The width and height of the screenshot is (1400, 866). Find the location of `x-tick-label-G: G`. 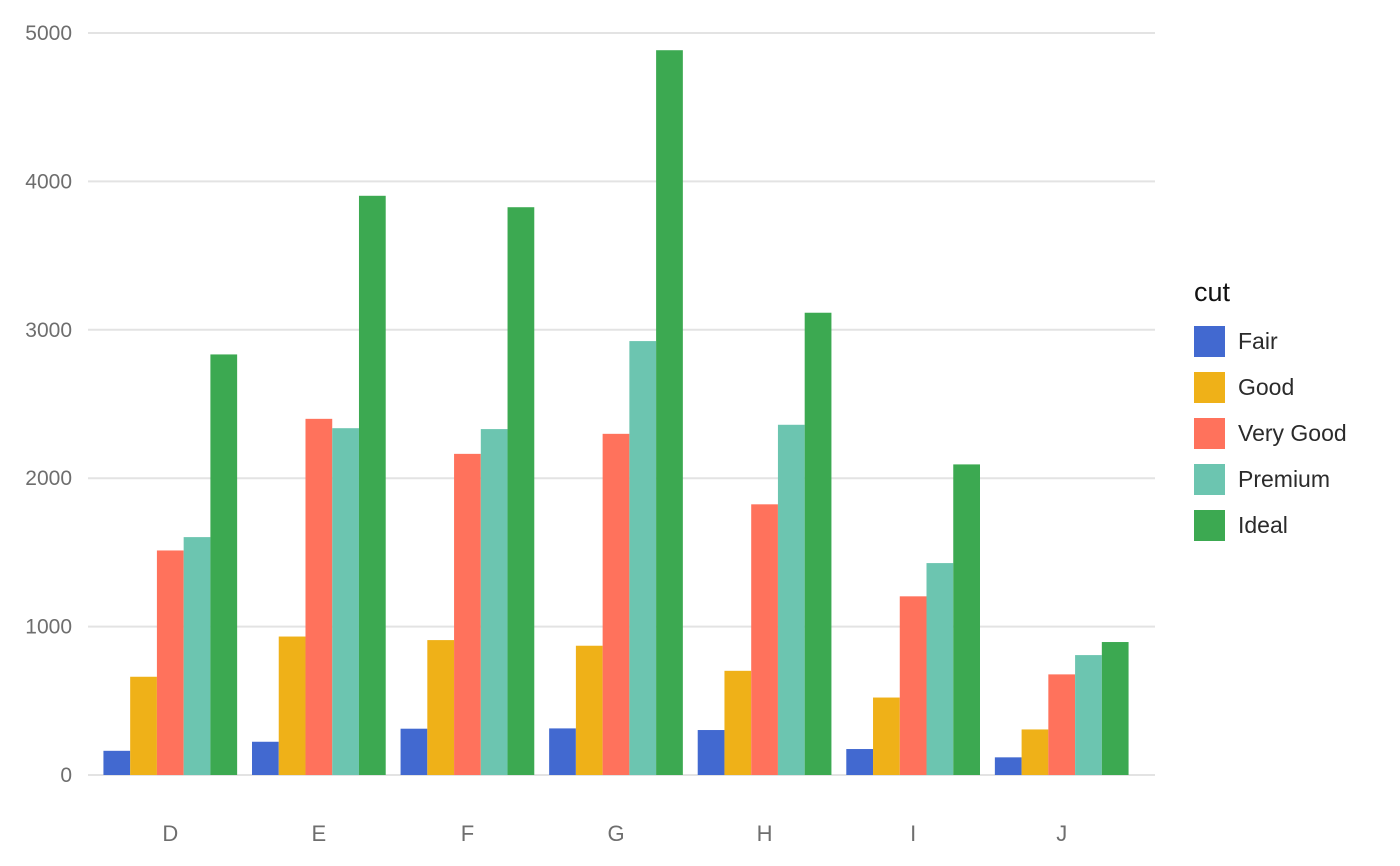

x-tick-label-G: G is located at coordinates (615, 833).